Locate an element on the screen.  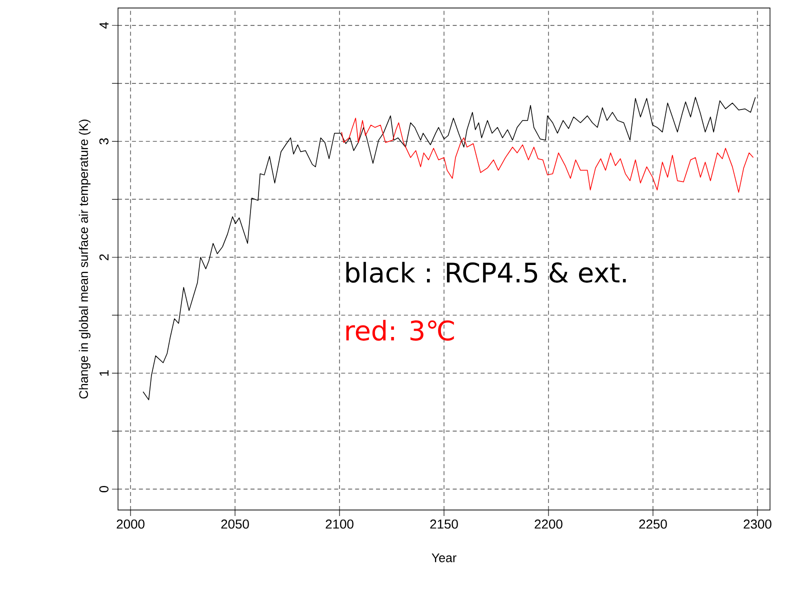
x-axis-title: Year is located at coordinates (444, 558).